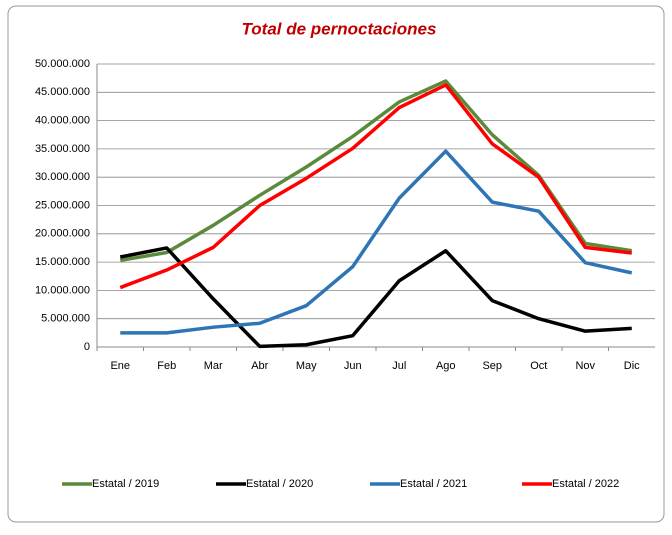 The width and height of the screenshot is (672, 535). What do you see at coordinates (62, 205) in the screenshot?
I see `y-tick-label: 25.000.000` at bounding box center [62, 205].